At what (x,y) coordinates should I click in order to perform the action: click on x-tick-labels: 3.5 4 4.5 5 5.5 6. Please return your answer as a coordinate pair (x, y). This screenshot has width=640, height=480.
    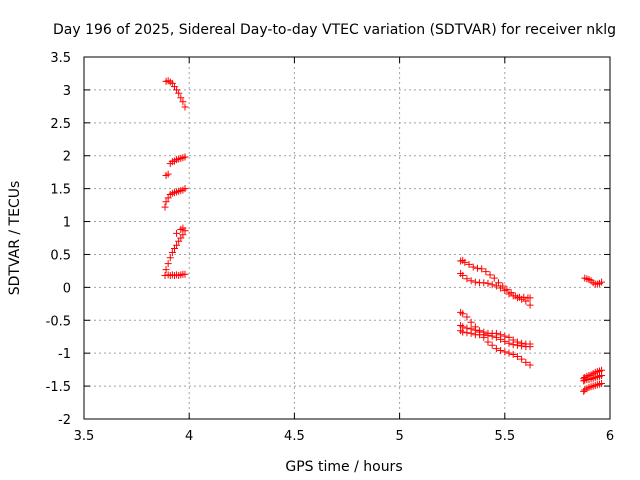
    Looking at the image, I should click on (344, 436).